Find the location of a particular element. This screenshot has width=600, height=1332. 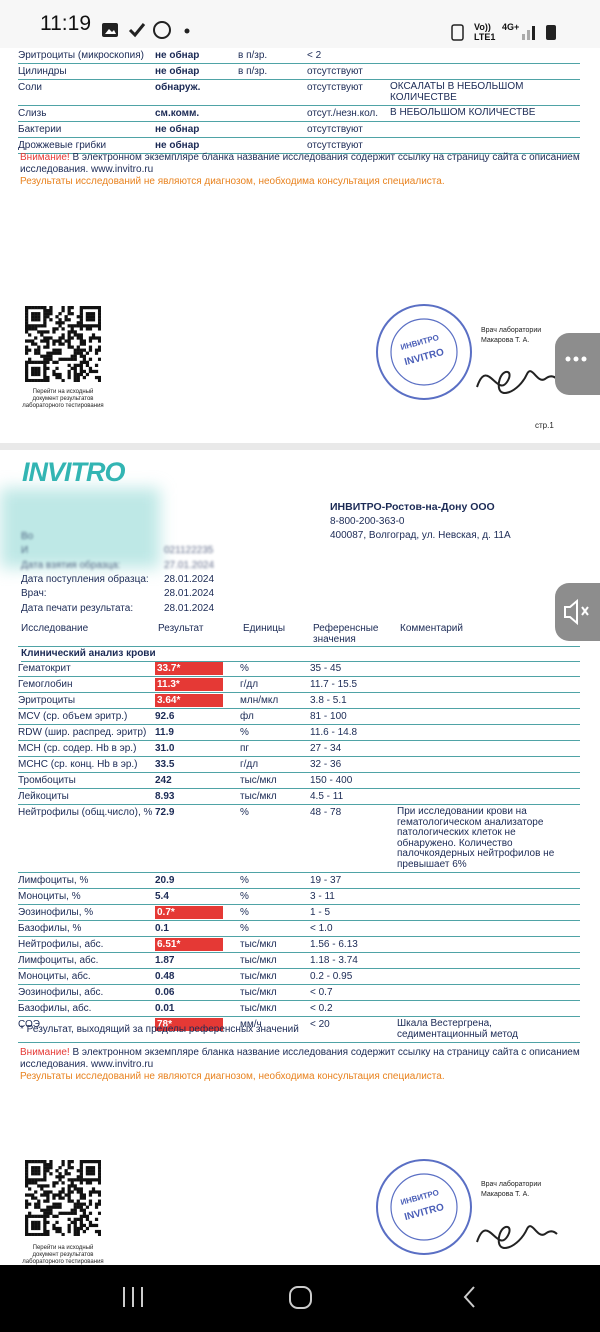

units-cell: мм/ч is located at coordinates (251, 1024).